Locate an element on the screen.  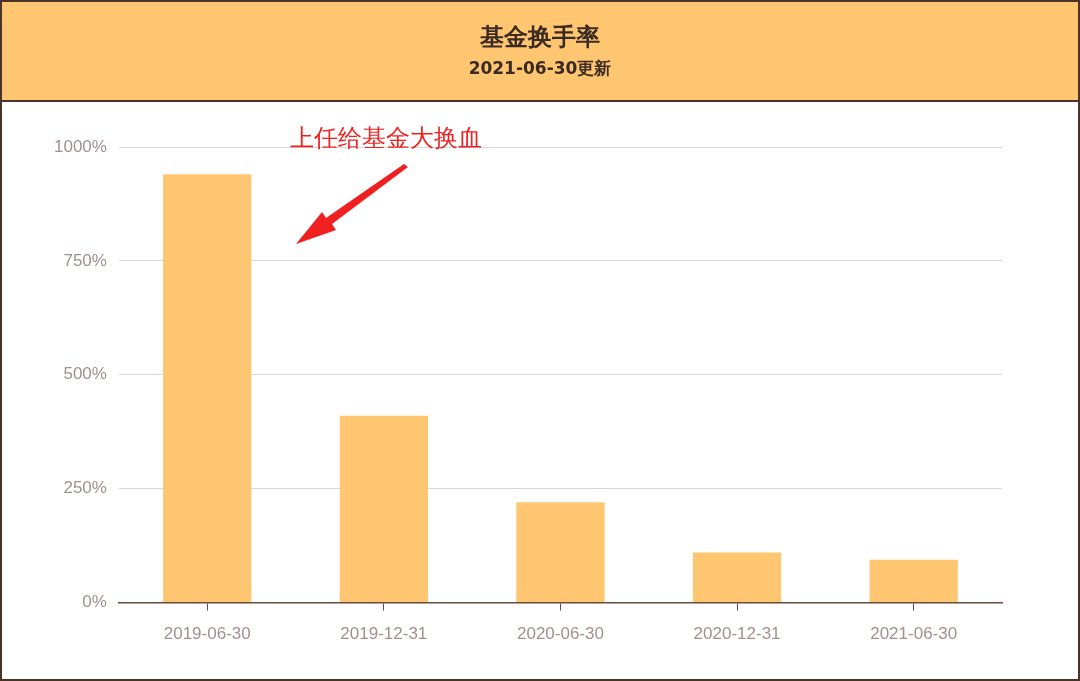
y-tick-label: 500% is located at coordinates (85, 374).